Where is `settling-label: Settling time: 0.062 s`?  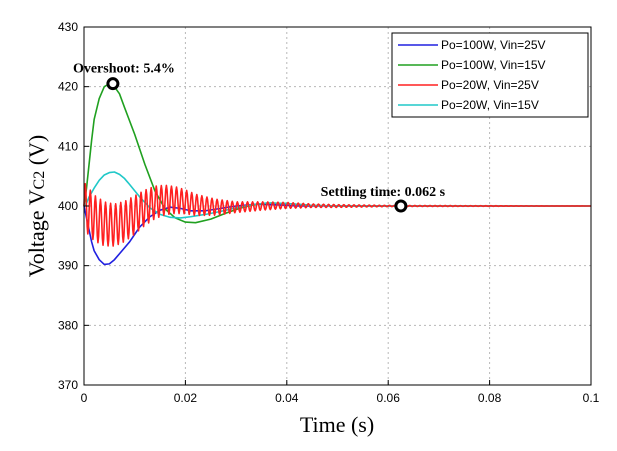
settling-label: Settling time: 0.062 s is located at coordinates (383, 192).